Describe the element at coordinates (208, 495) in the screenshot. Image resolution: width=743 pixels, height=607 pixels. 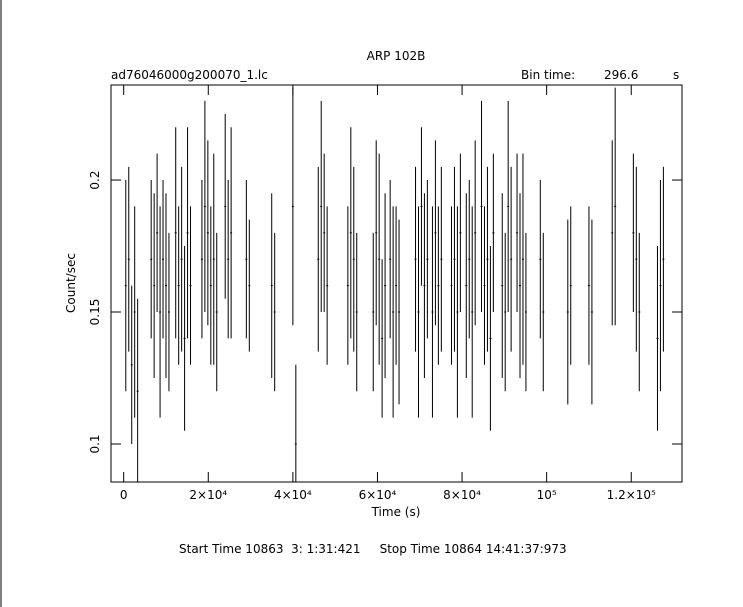
I see `x-tick-label: 2×10⁴` at that location.